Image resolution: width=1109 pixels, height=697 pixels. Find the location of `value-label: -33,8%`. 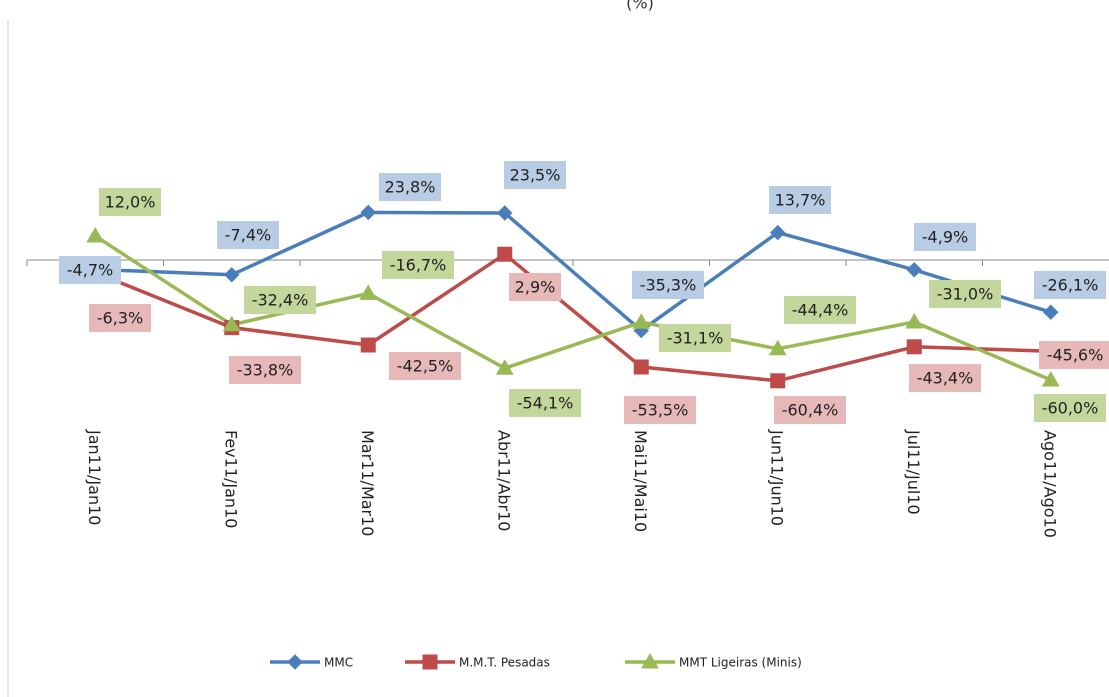

value-label: -33,8% is located at coordinates (265, 370).